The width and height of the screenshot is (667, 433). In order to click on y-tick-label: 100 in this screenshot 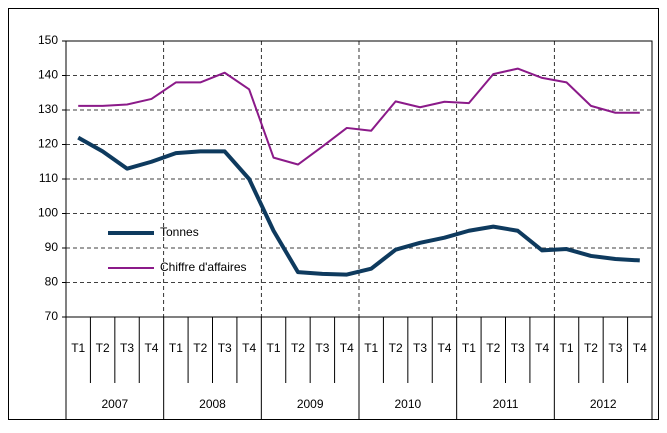, I will do `click(48, 213)`.